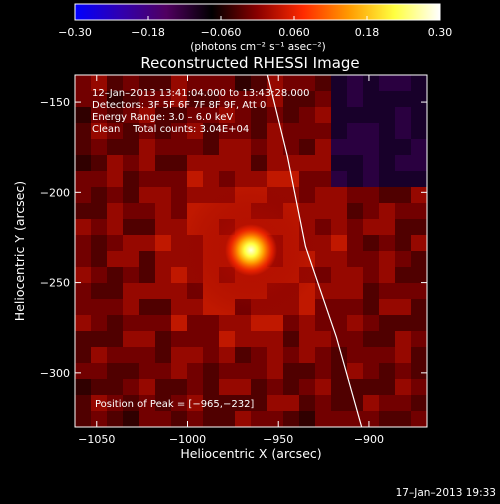 The width and height of the screenshot is (500, 504). Describe the element at coordinates (250, 453) in the screenshot. I see `x-axis-label: Heliocentric X (arcsec)` at that location.